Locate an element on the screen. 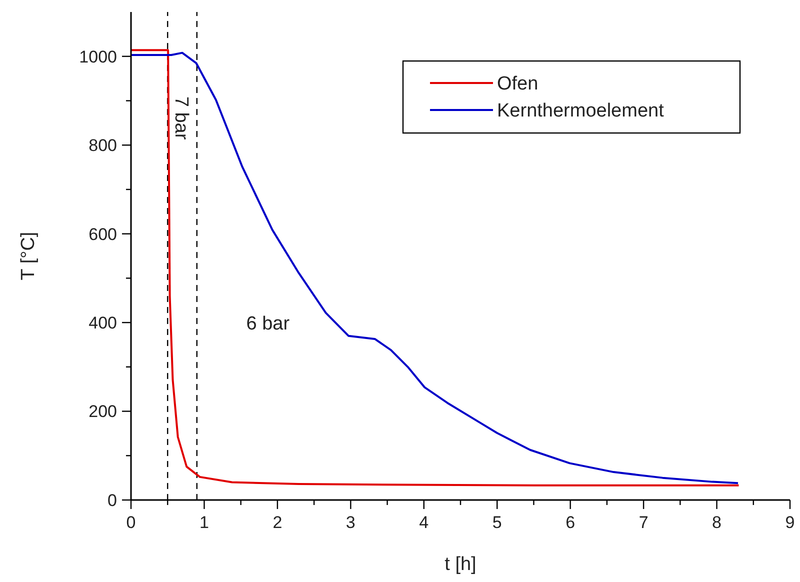  y-tick-label: 800 is located at coordinates (102, 146).